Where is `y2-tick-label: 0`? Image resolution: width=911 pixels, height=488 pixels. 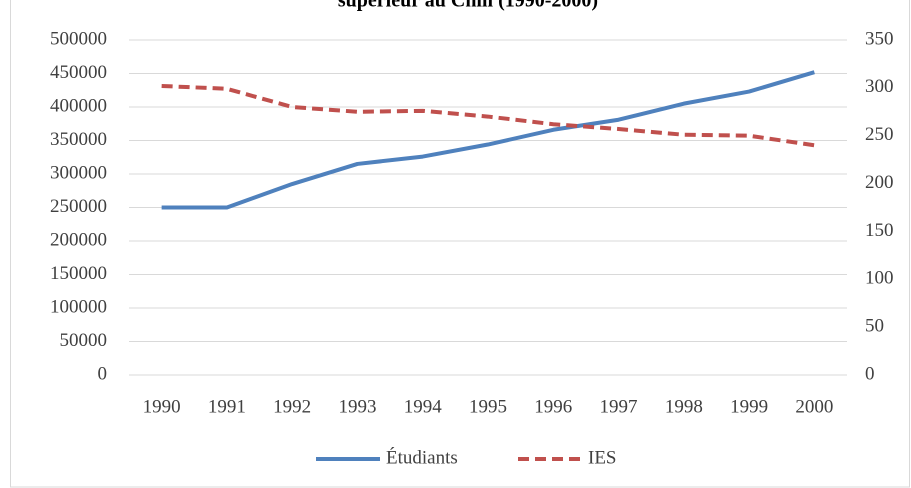 y2-tick-label: 0 is located at coordinates (870, 373).